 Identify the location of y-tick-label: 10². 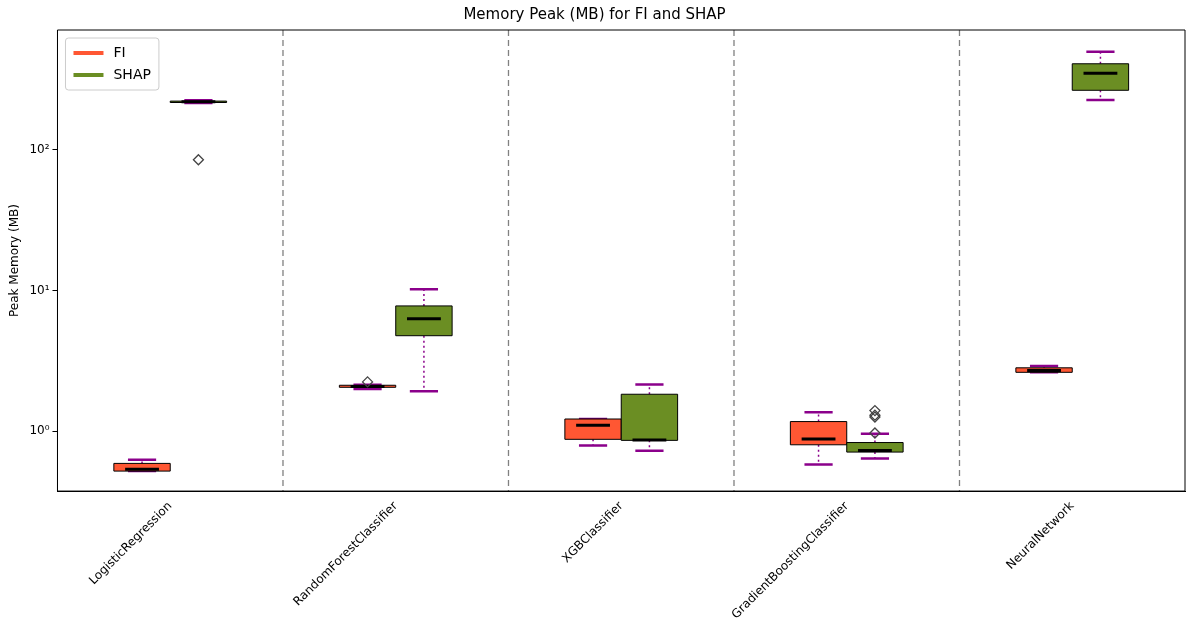
(39, 148).